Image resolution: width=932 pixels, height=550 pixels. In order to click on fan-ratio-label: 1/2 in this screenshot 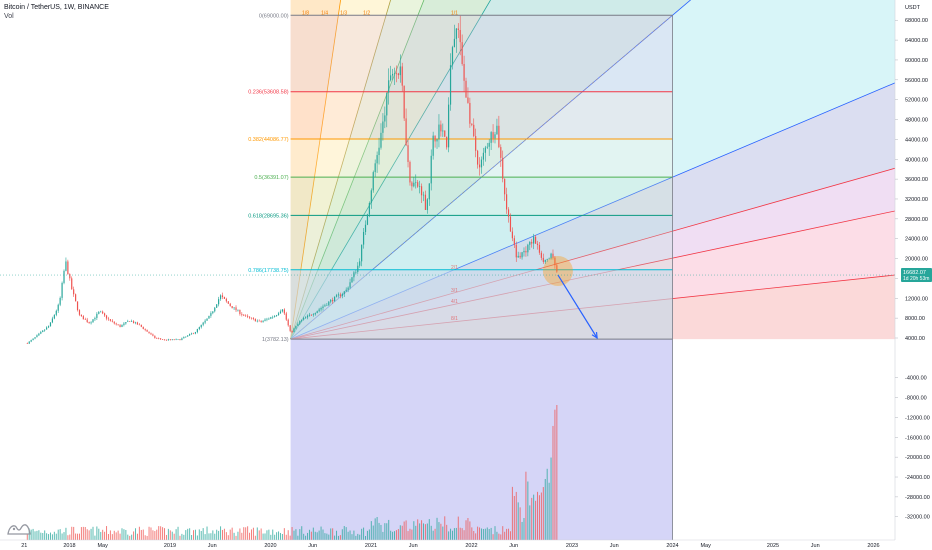, I will do `click(366, 13)`.